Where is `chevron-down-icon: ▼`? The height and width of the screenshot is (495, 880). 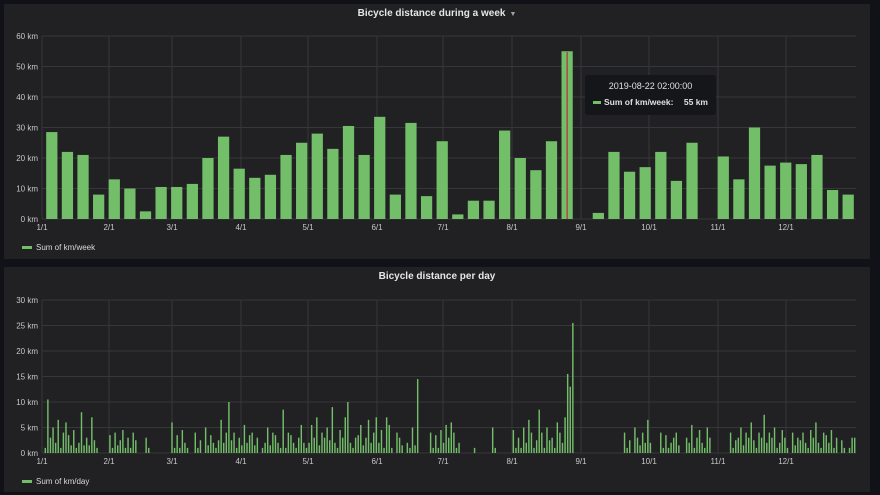
chevron-down-icon: ▼ is located at coordinates (513, 14).